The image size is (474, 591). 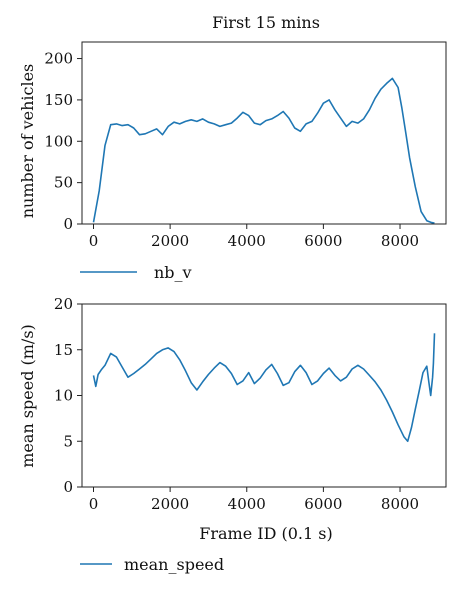 What do you see at coordinates (173, 272) in the screenshot?
I see `legend-label: nb_v` at bounding box center [173, 272].